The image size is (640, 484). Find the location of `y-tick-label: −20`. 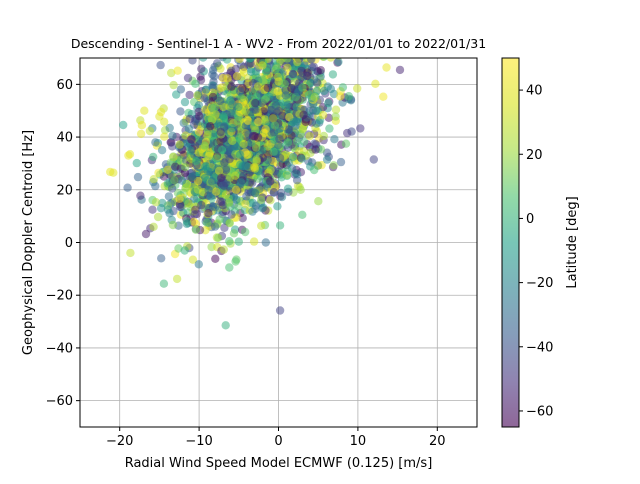

y-tick-label: −20 is located at coordinates (59, 296).